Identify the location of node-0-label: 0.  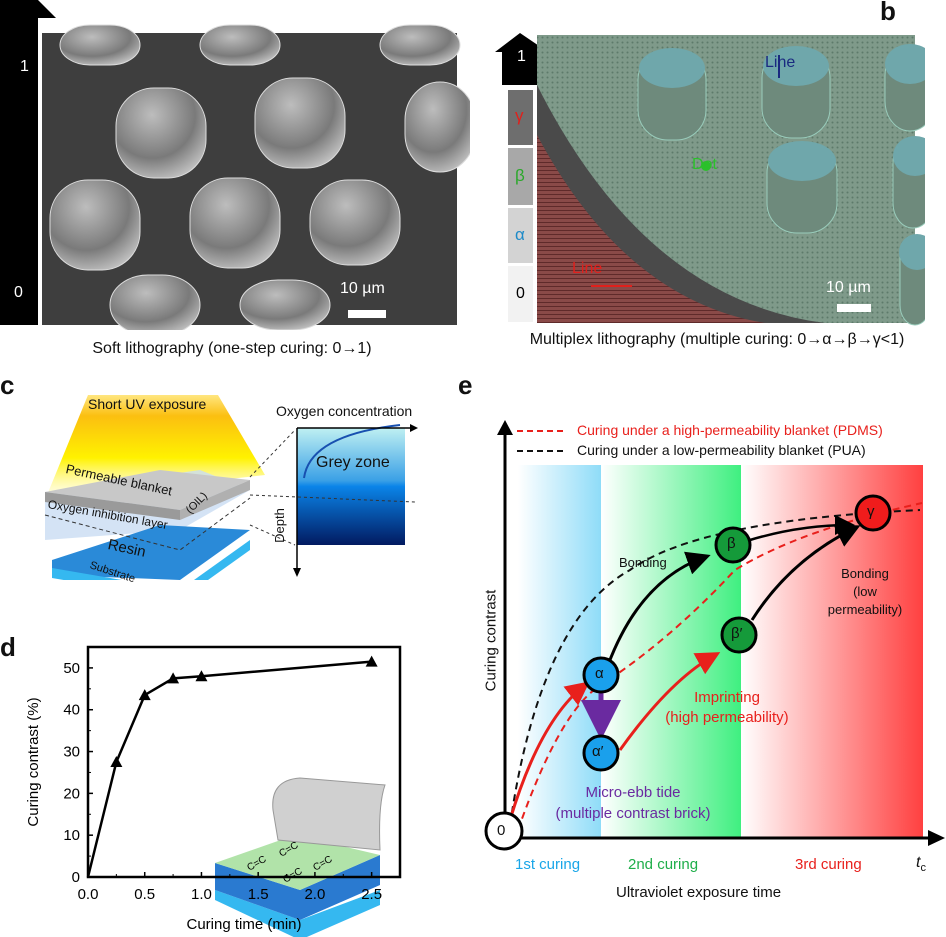
(501, 830).